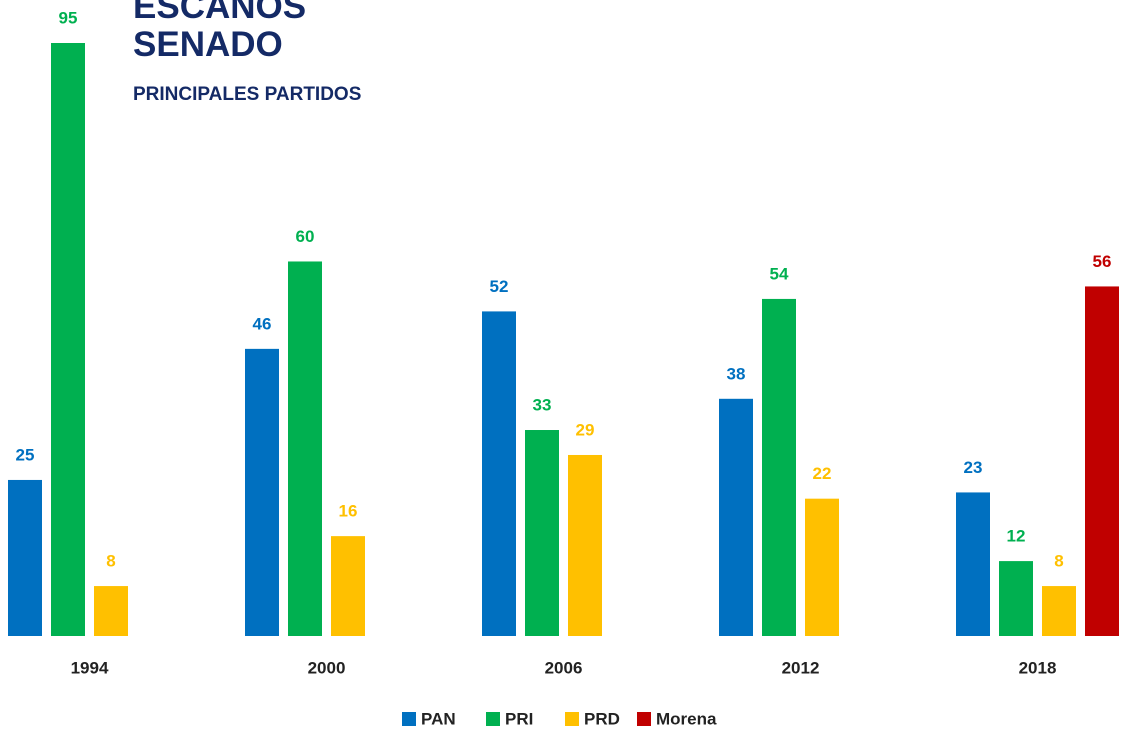  Describe the element at coordinates (602, 718) in the screenshot. I see `legend-label: PRD` at that location.